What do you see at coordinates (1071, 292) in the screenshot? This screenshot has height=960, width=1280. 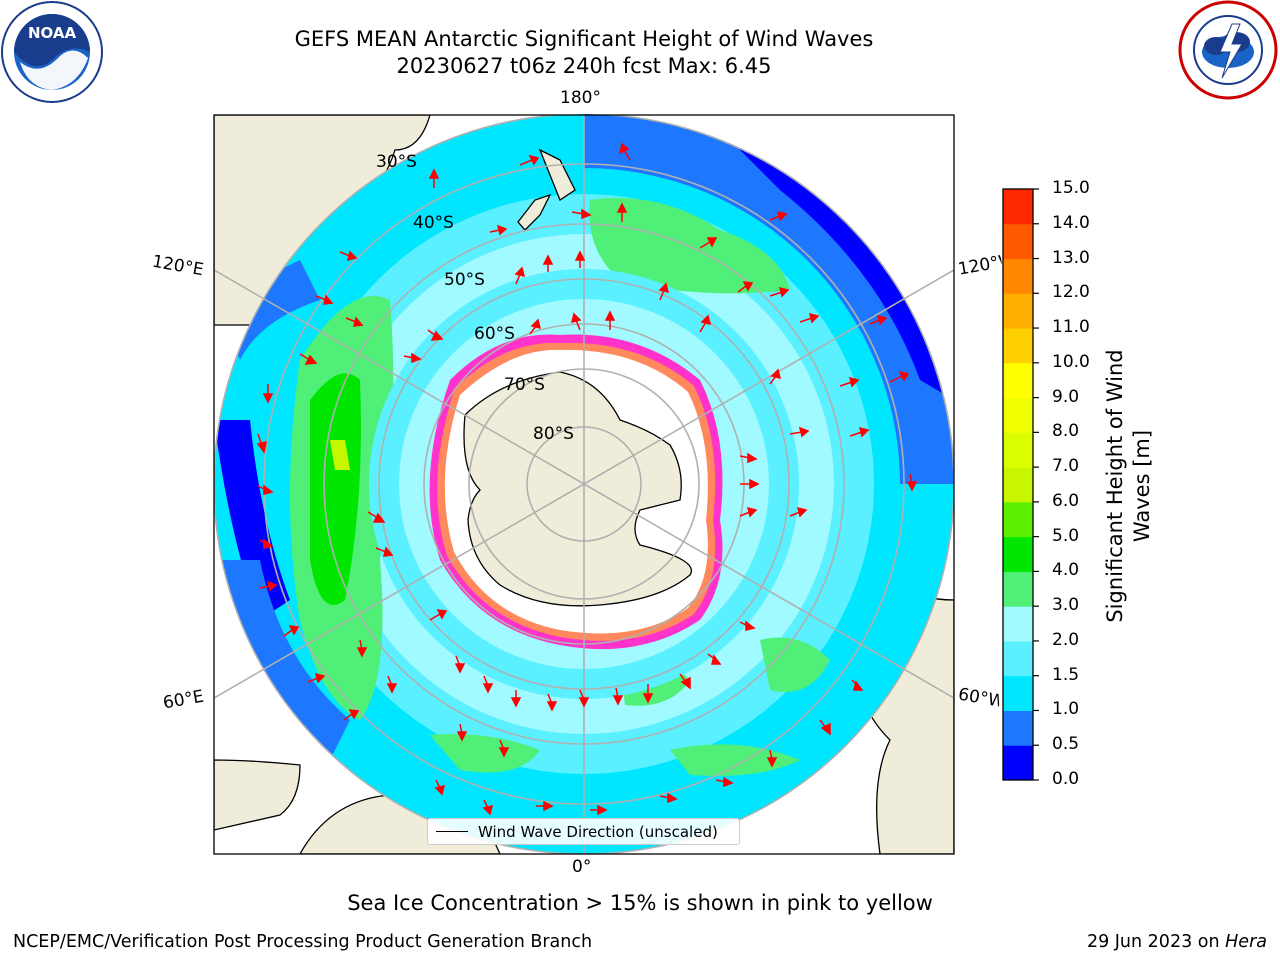 I see `colorbar-tick-label: 12.0` at bounding box center [1071, 292].